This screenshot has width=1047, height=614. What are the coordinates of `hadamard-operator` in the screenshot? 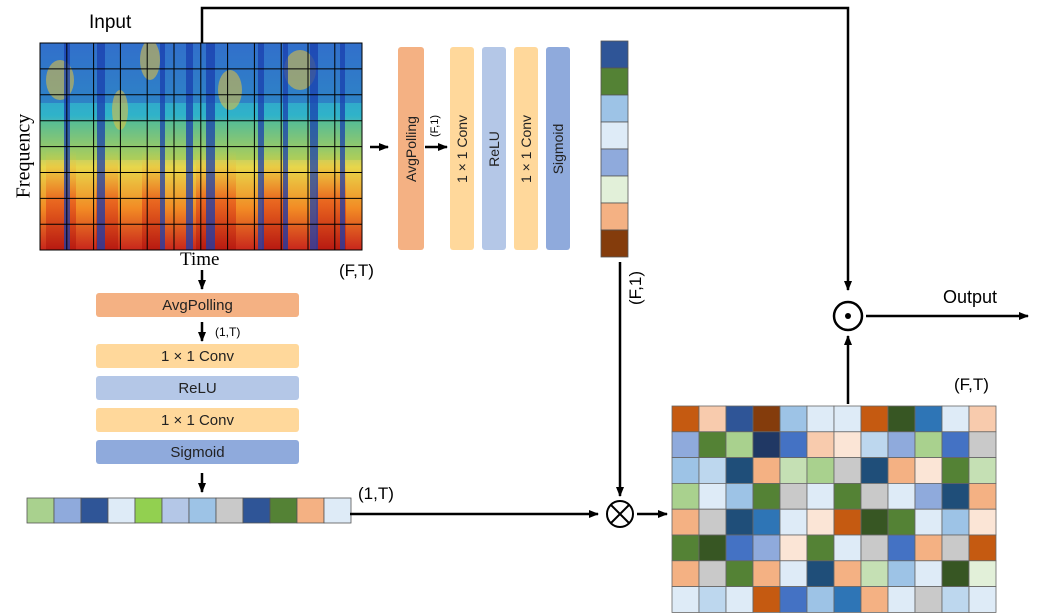 It's located at (848, 316).